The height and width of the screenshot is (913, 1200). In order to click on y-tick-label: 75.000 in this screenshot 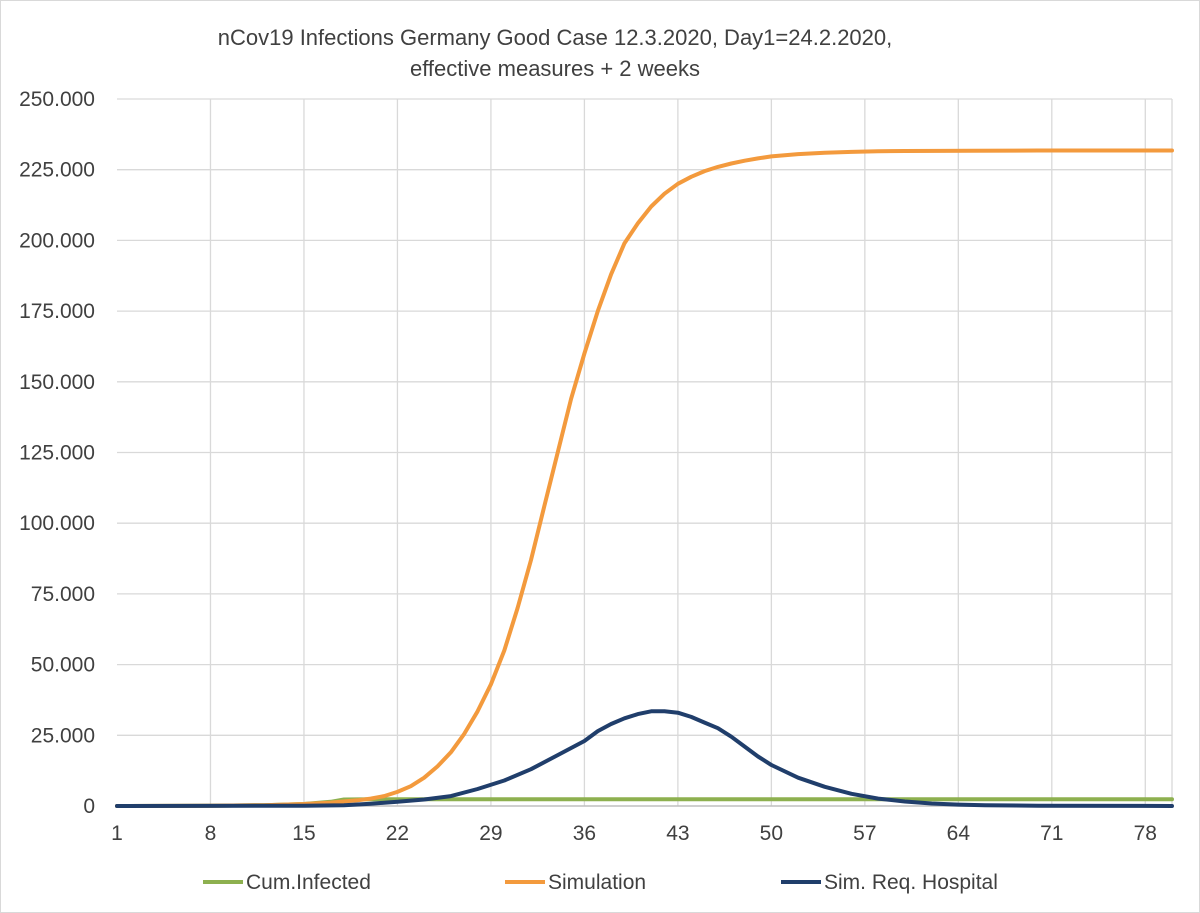, I will do `click(63, 594)`.